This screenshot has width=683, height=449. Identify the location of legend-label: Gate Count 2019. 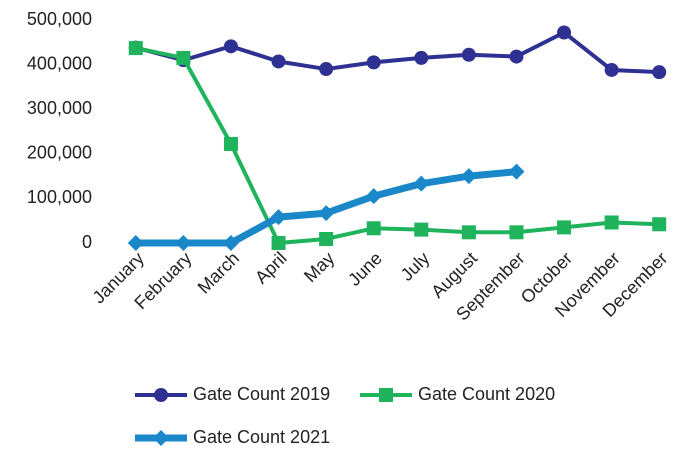
(261, 394).